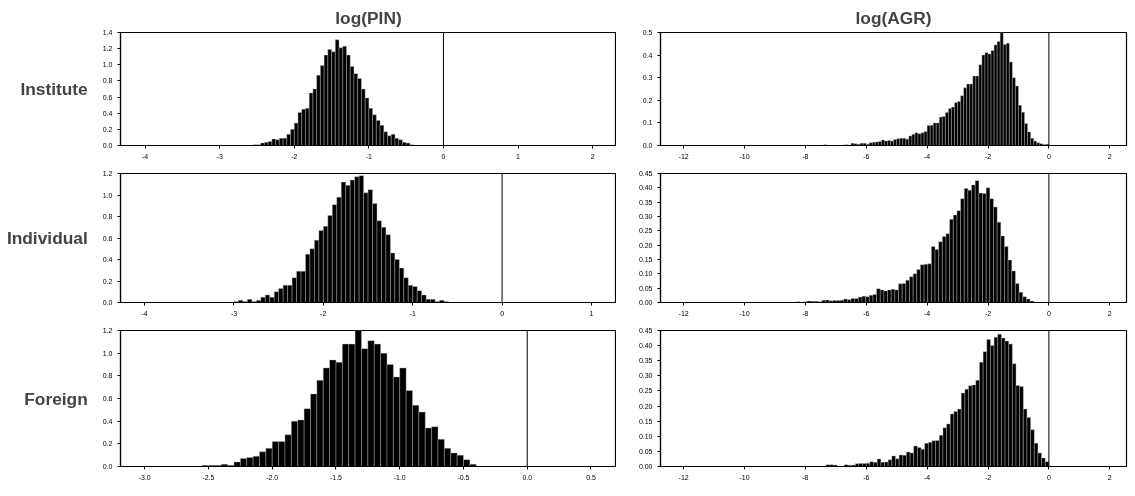 Image resolution: width=1135 pixels, height=496 pixels. Describe the element at coordinates (893, 17) in the screenshot. I see `chart-title: log(AGR)` at that location.